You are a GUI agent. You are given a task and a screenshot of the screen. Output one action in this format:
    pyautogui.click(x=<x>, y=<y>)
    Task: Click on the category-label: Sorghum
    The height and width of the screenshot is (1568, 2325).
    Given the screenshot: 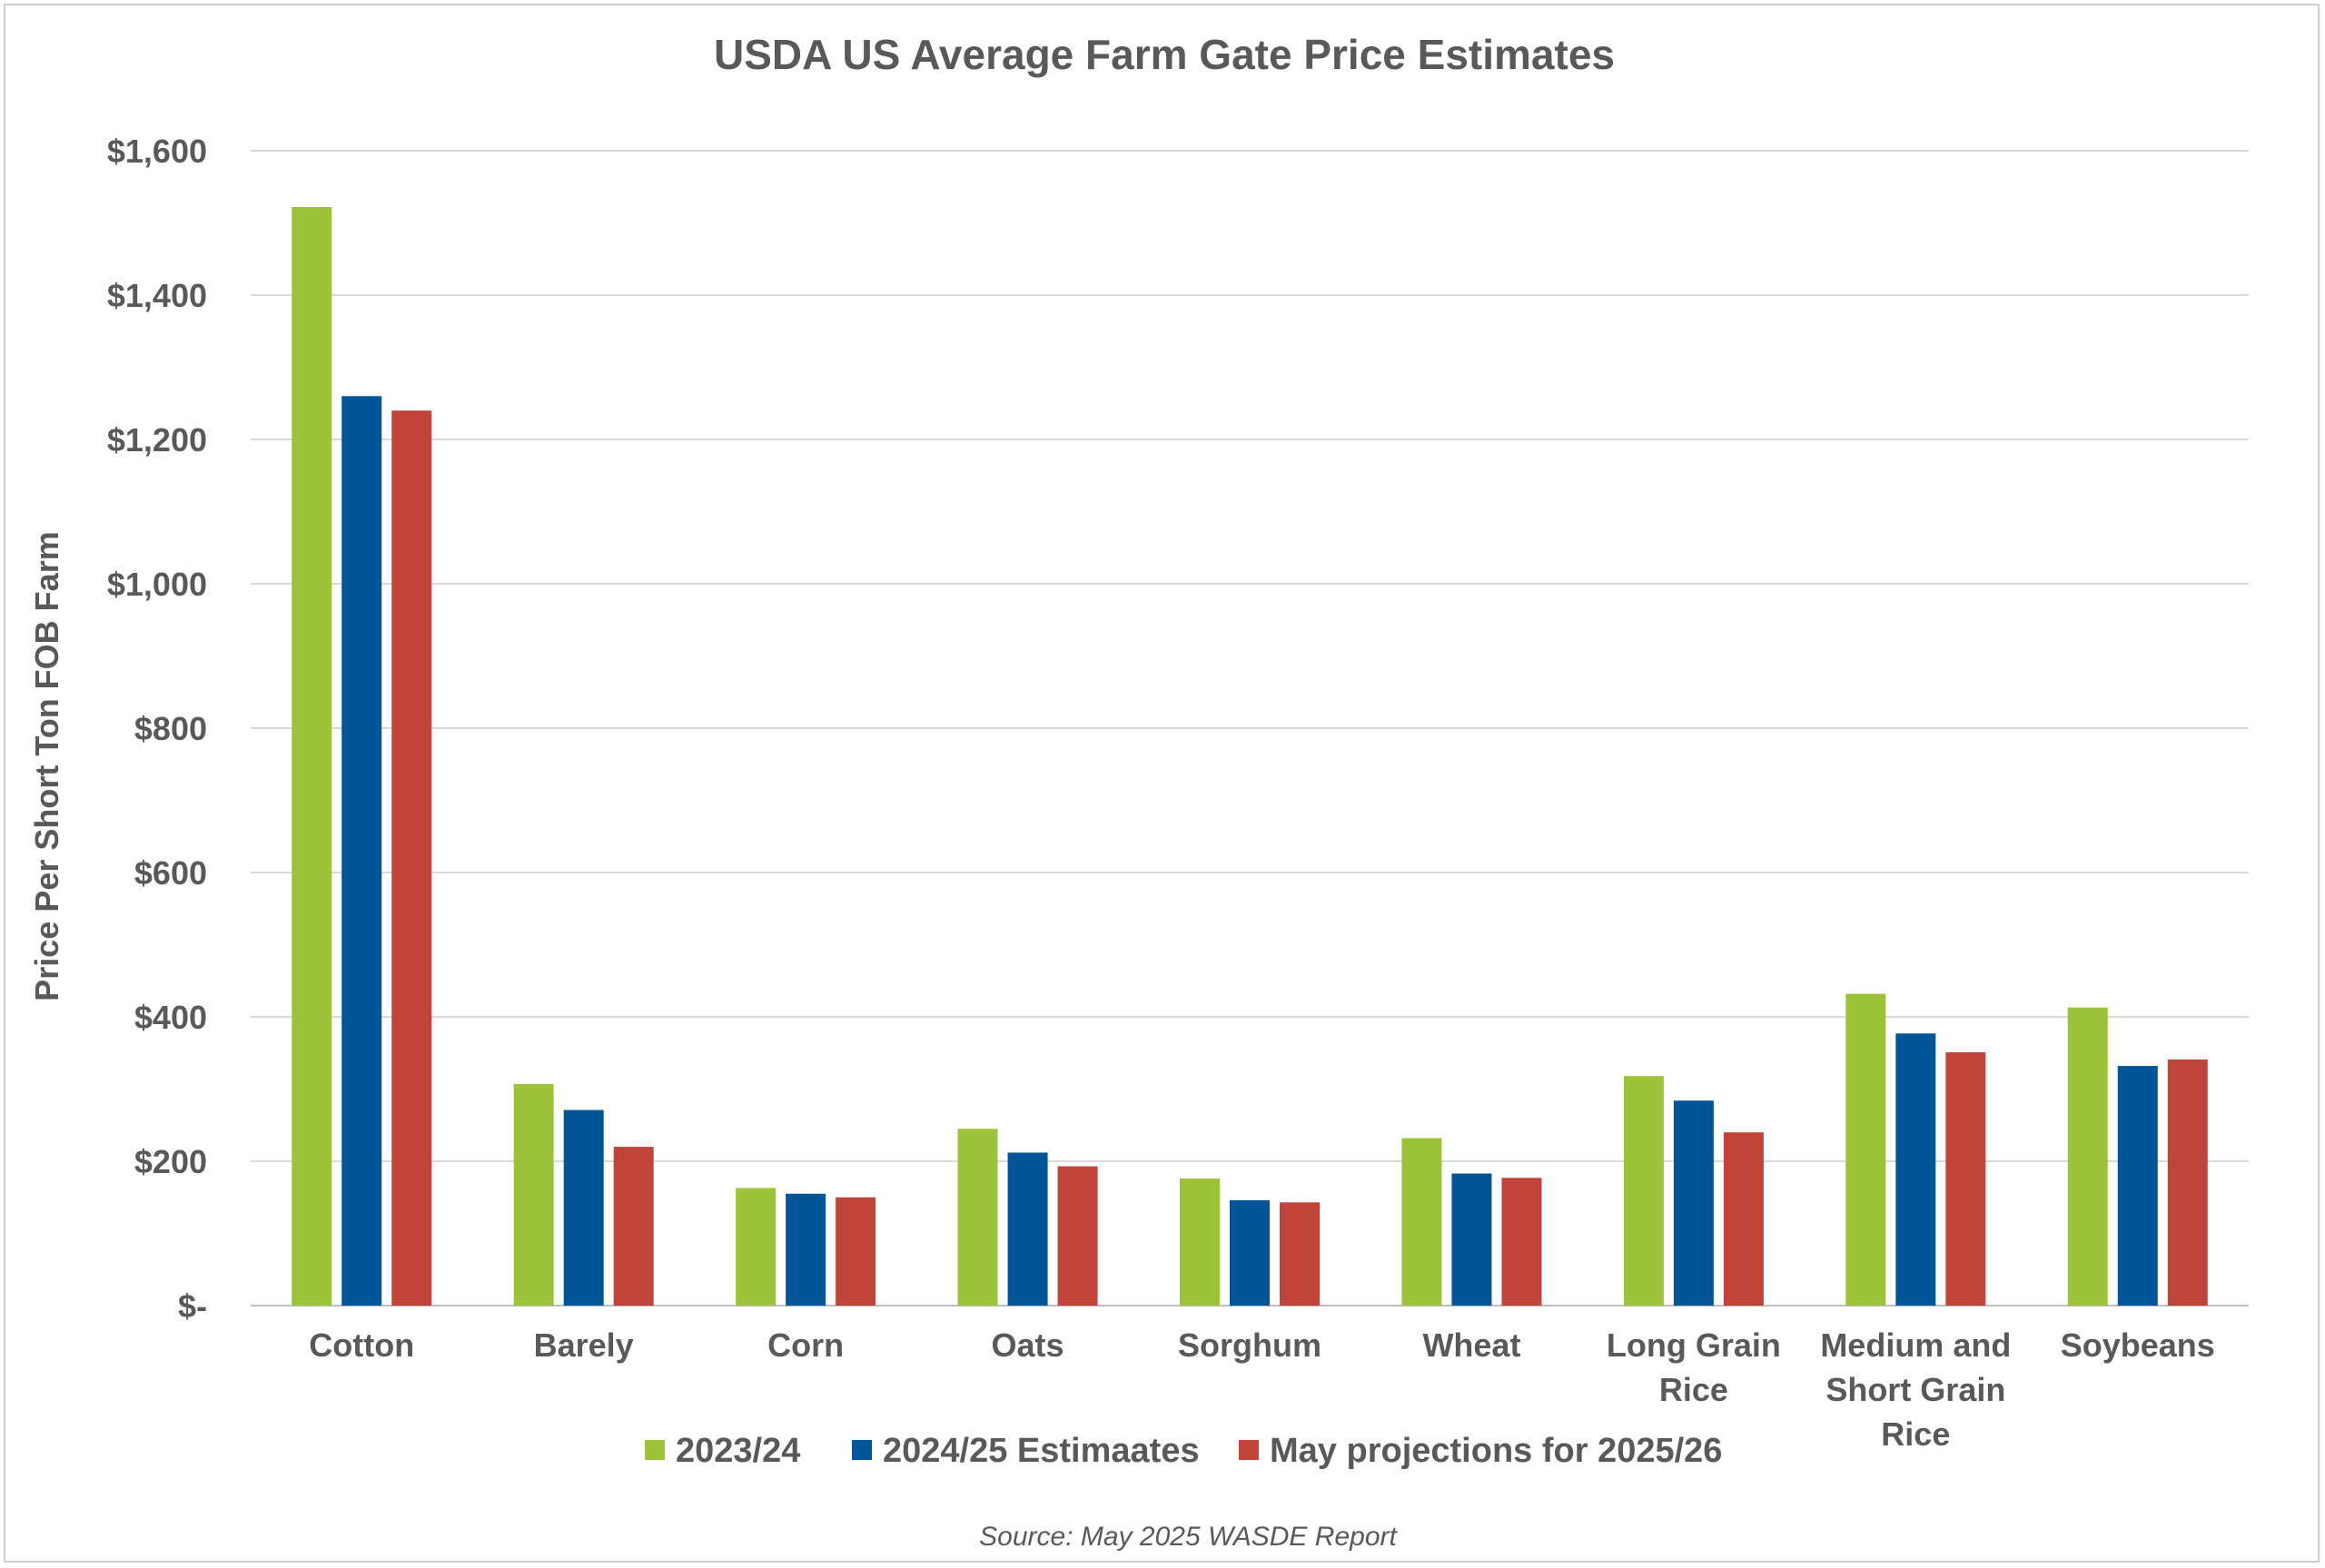 What is the action you would take?
    pyautogui.click(x=1249, y=1345)
    